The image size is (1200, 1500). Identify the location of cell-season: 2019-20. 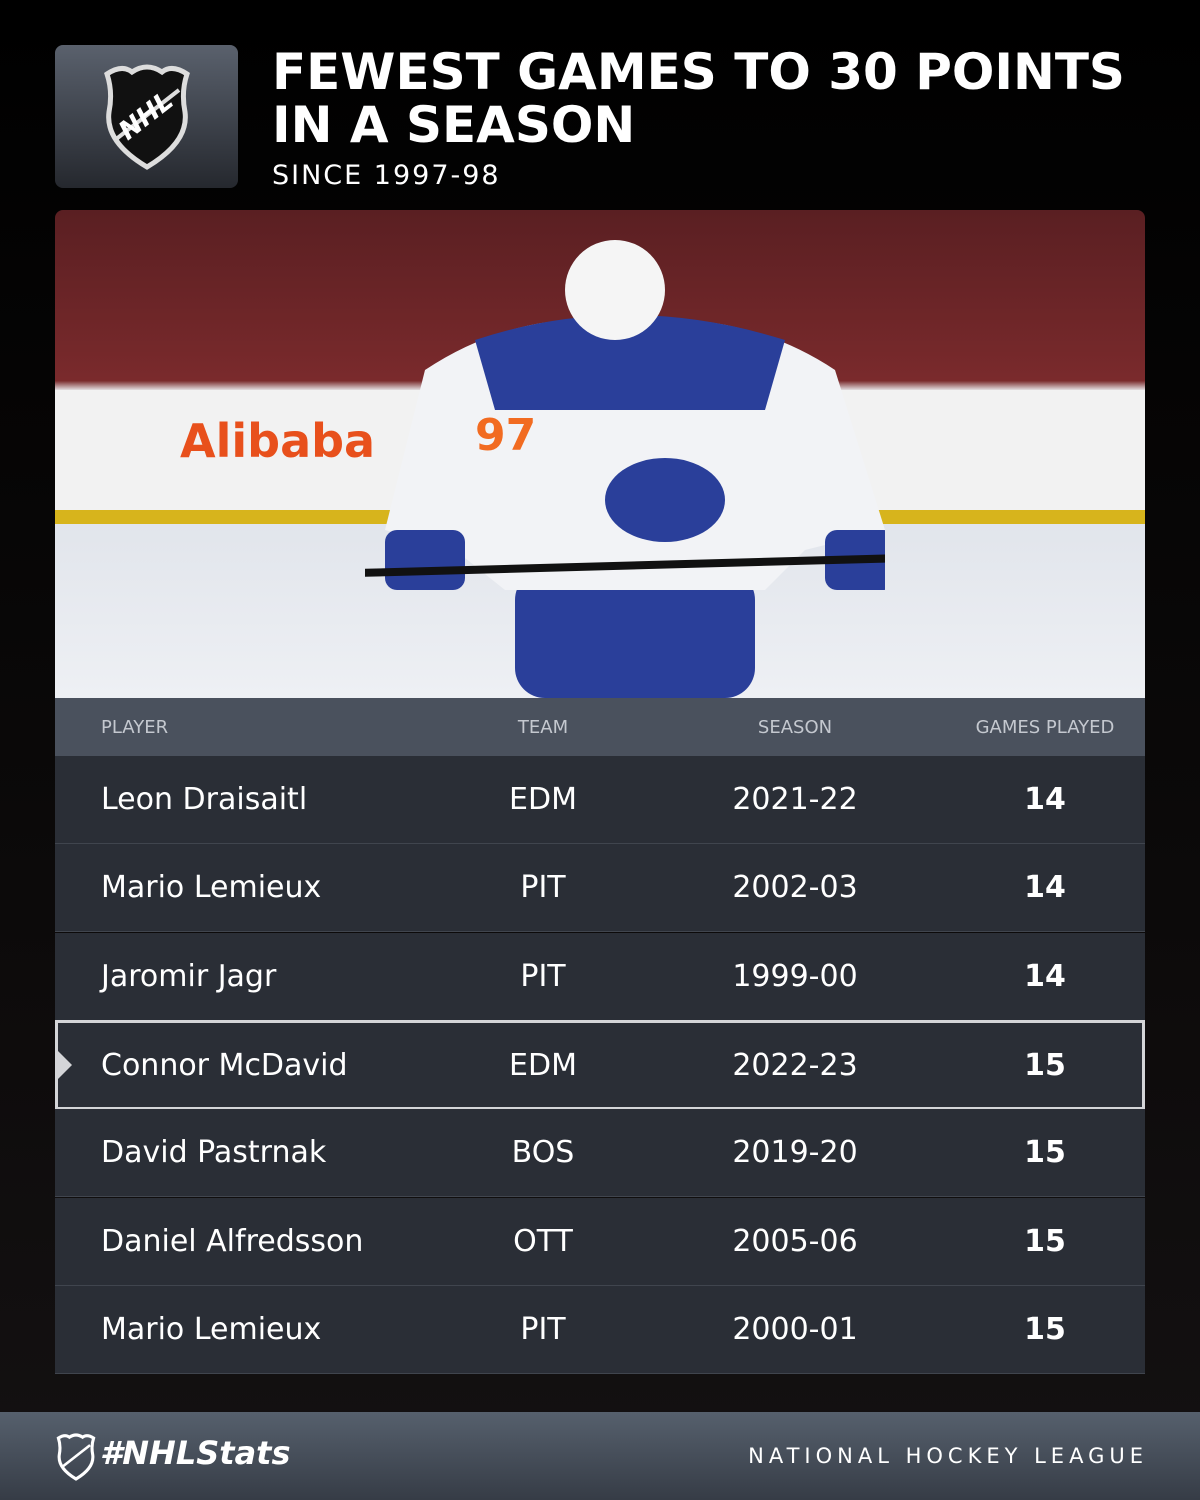
(795, 1153).